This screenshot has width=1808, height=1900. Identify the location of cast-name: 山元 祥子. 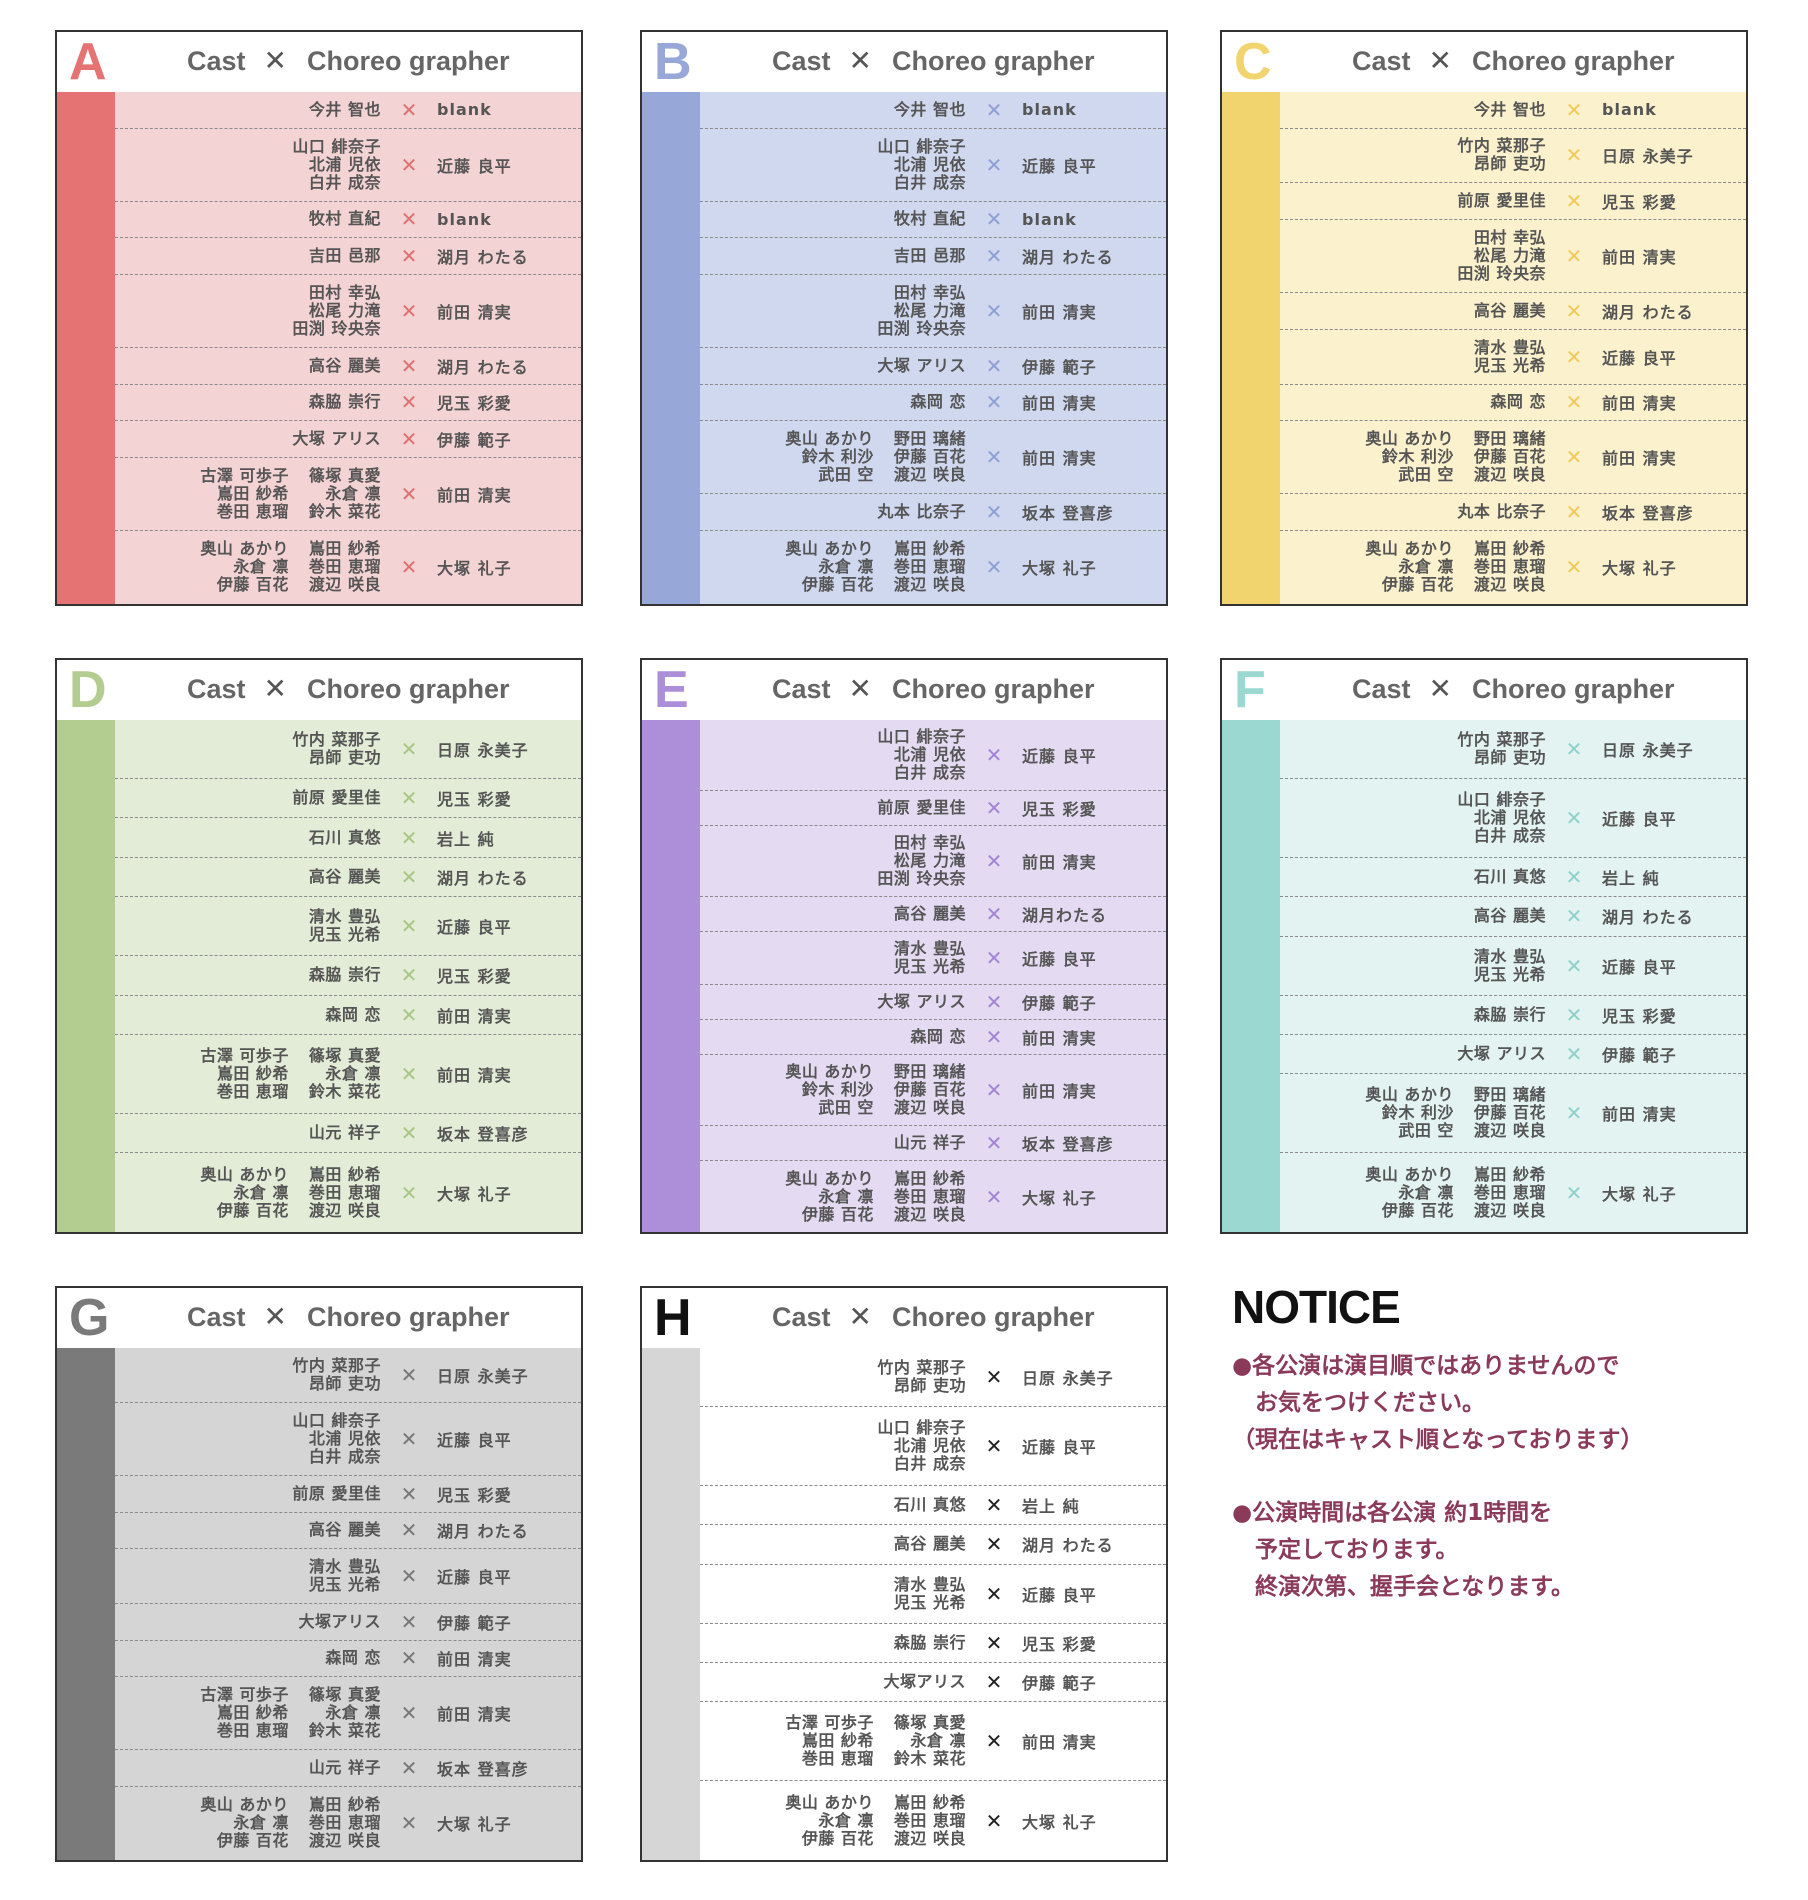
(929, 1143).